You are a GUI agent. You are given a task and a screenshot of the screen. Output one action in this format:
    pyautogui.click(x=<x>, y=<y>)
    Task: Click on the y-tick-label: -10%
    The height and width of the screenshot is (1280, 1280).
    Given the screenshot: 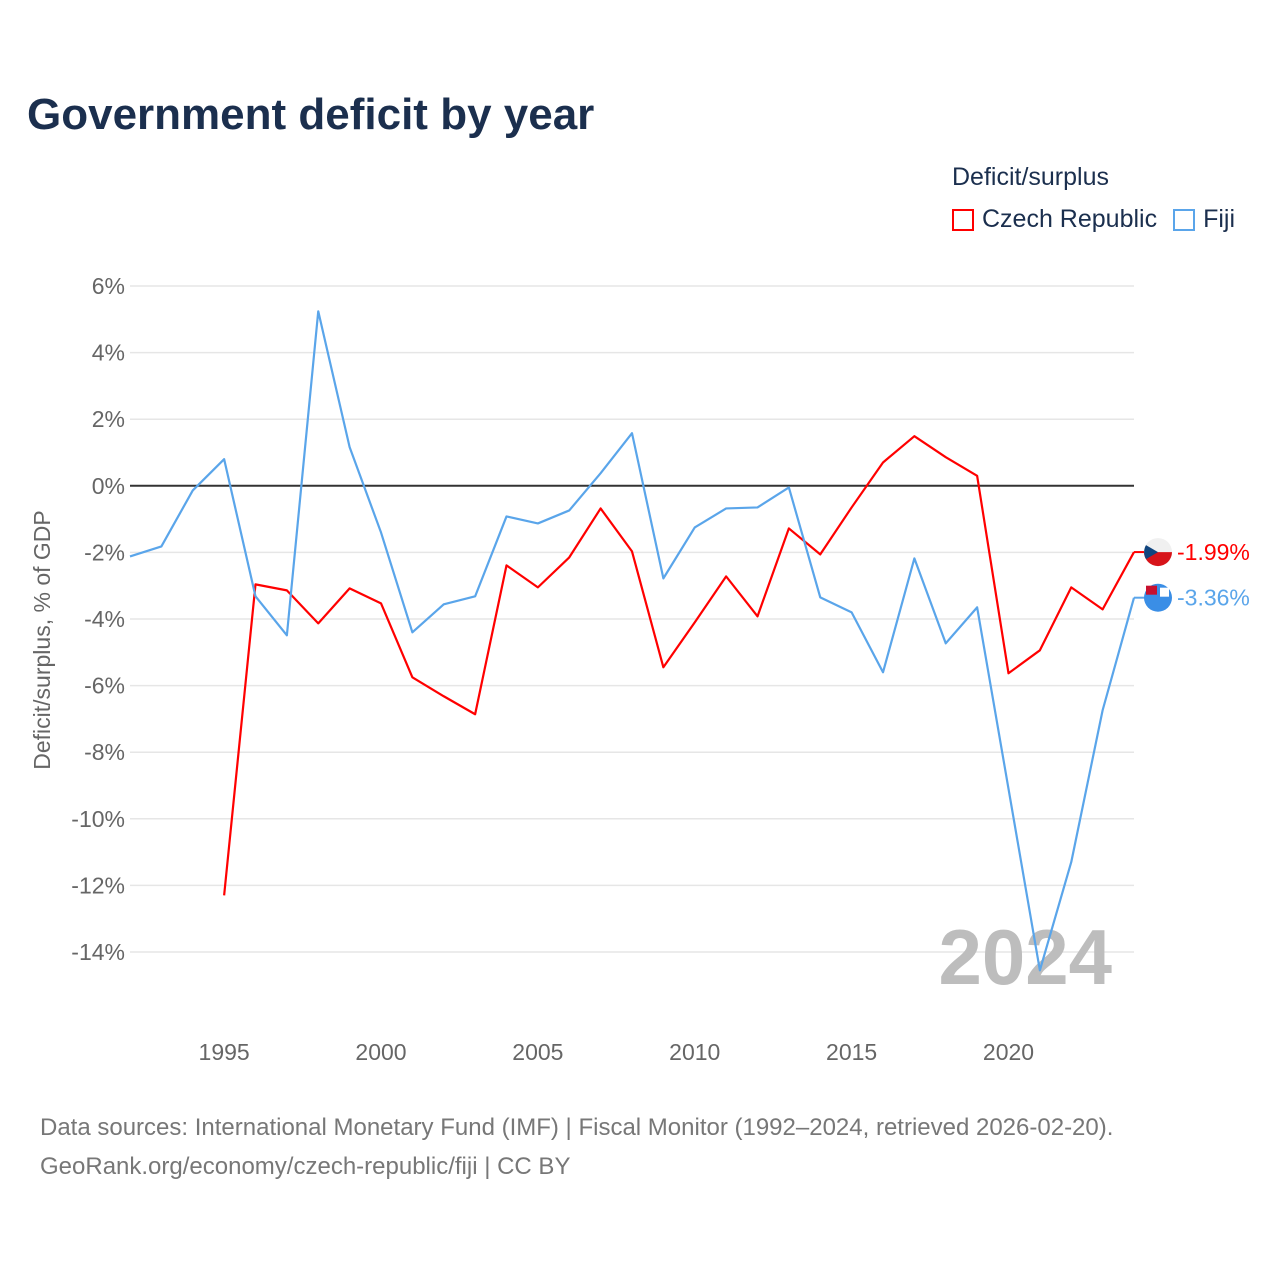 What is the action you would take?
    pyautogui.click(x=98, y=819)
    